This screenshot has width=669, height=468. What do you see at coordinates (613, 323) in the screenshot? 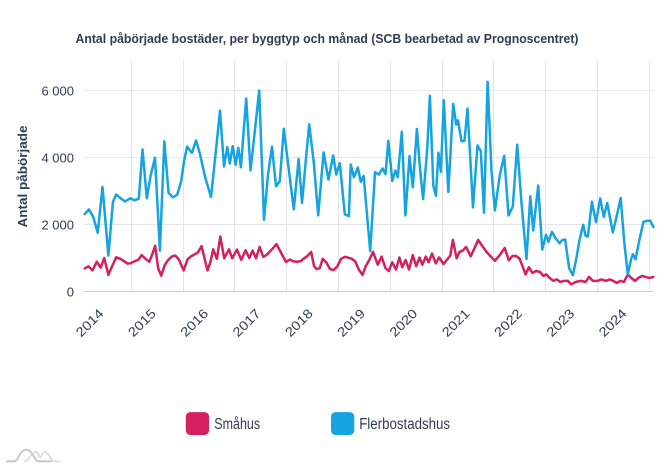
I see `svg-text: 2024` at bounding box center [613, 323].